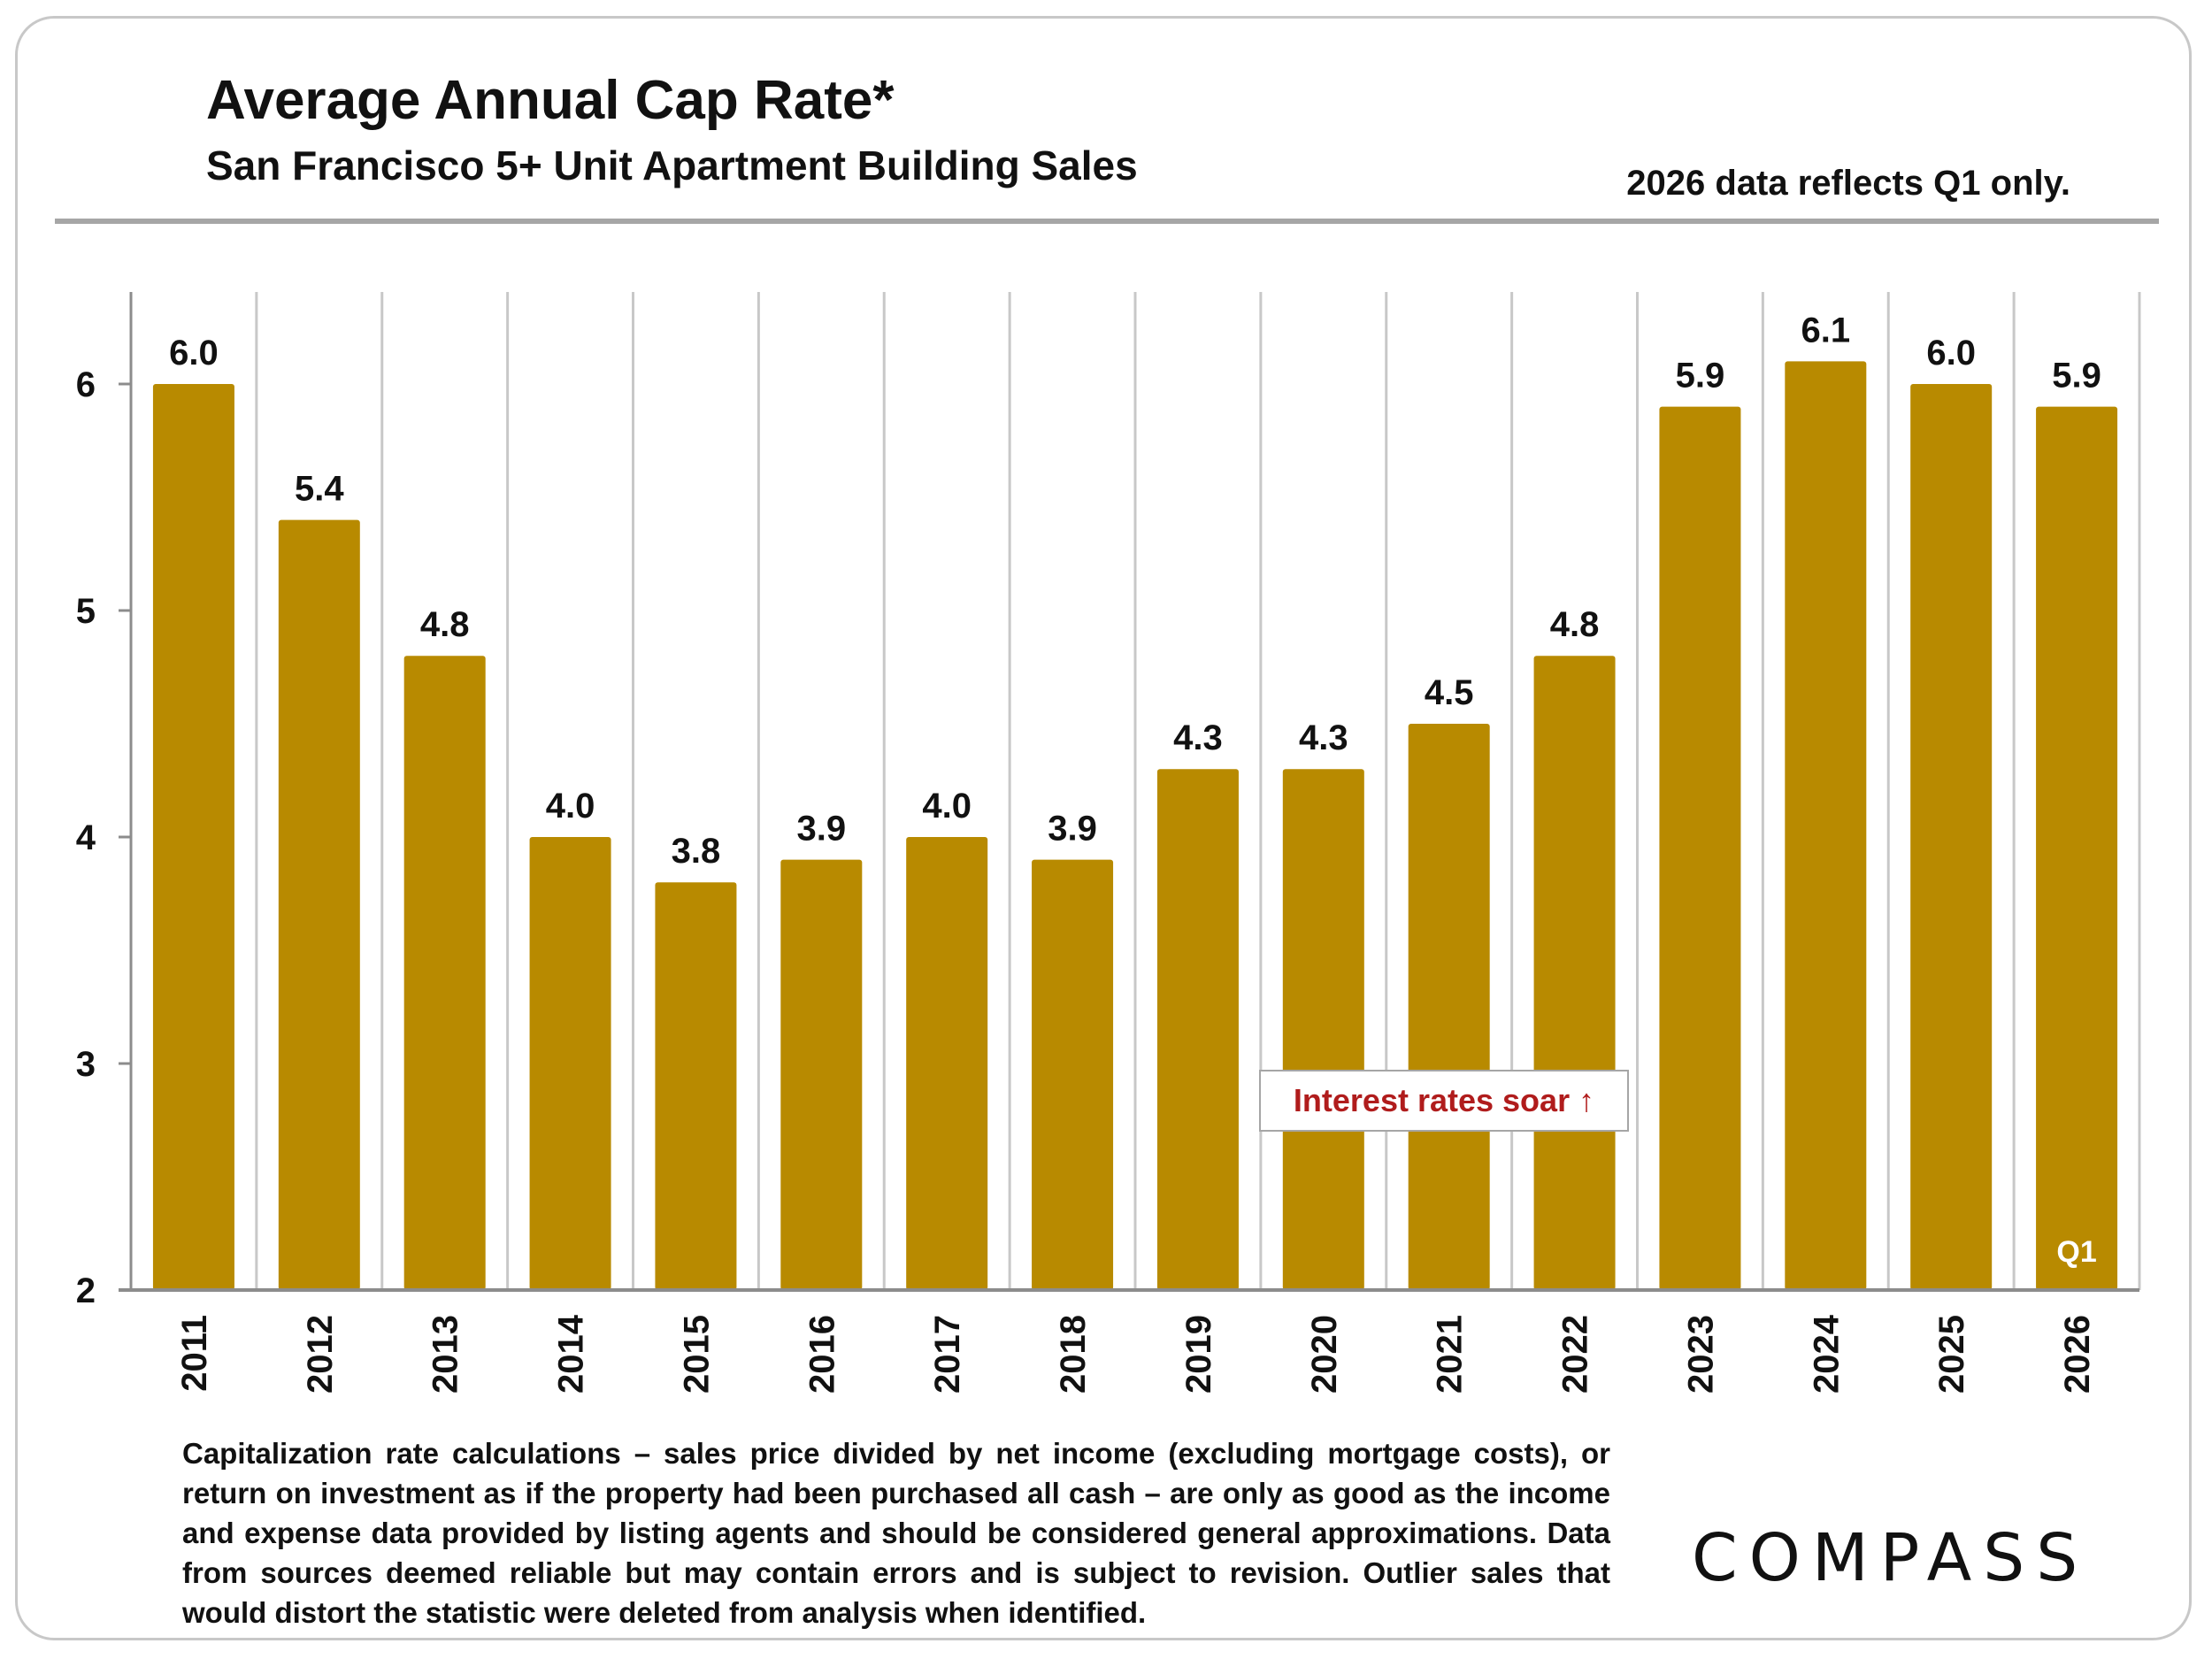  I want to click on bar-2023, so click(1700, 849).